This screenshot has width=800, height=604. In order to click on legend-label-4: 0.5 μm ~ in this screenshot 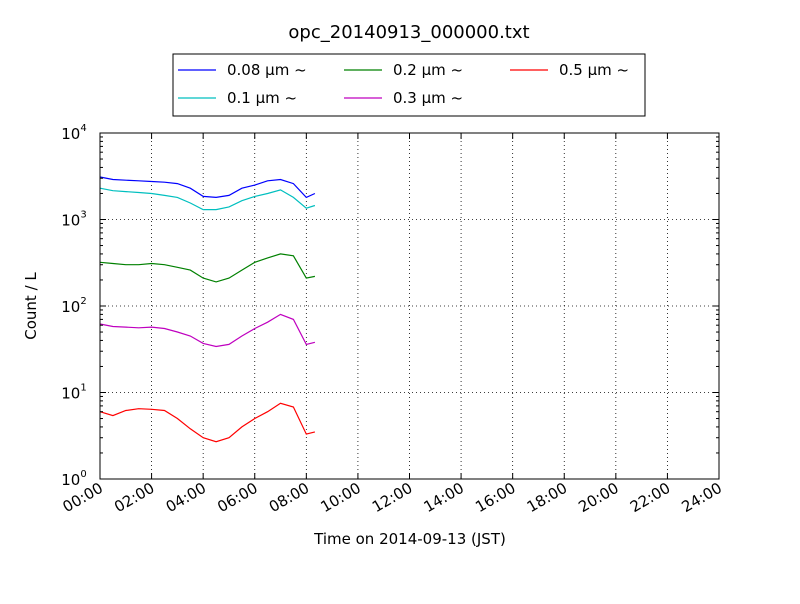, I will do `click(594, 70)`.